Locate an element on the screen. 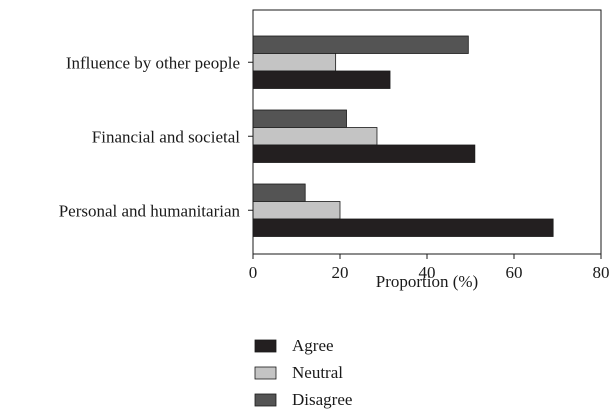 The width and height of the screenshot is (616, 417). x-tick-label: 80 is located at coordinates (601, 272).